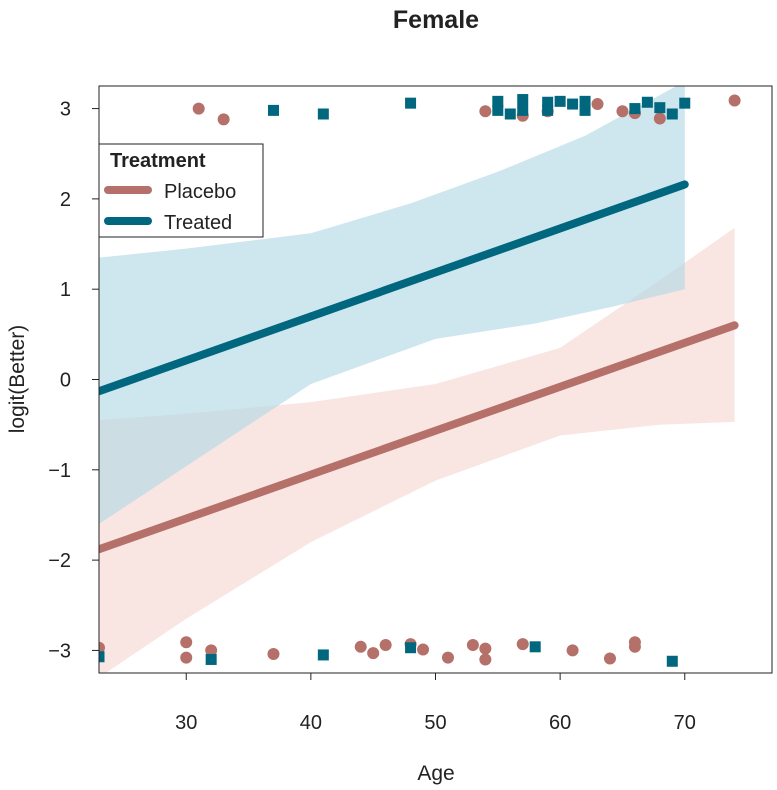  I want to click on y-tick-label: −3, so click(59, 651).